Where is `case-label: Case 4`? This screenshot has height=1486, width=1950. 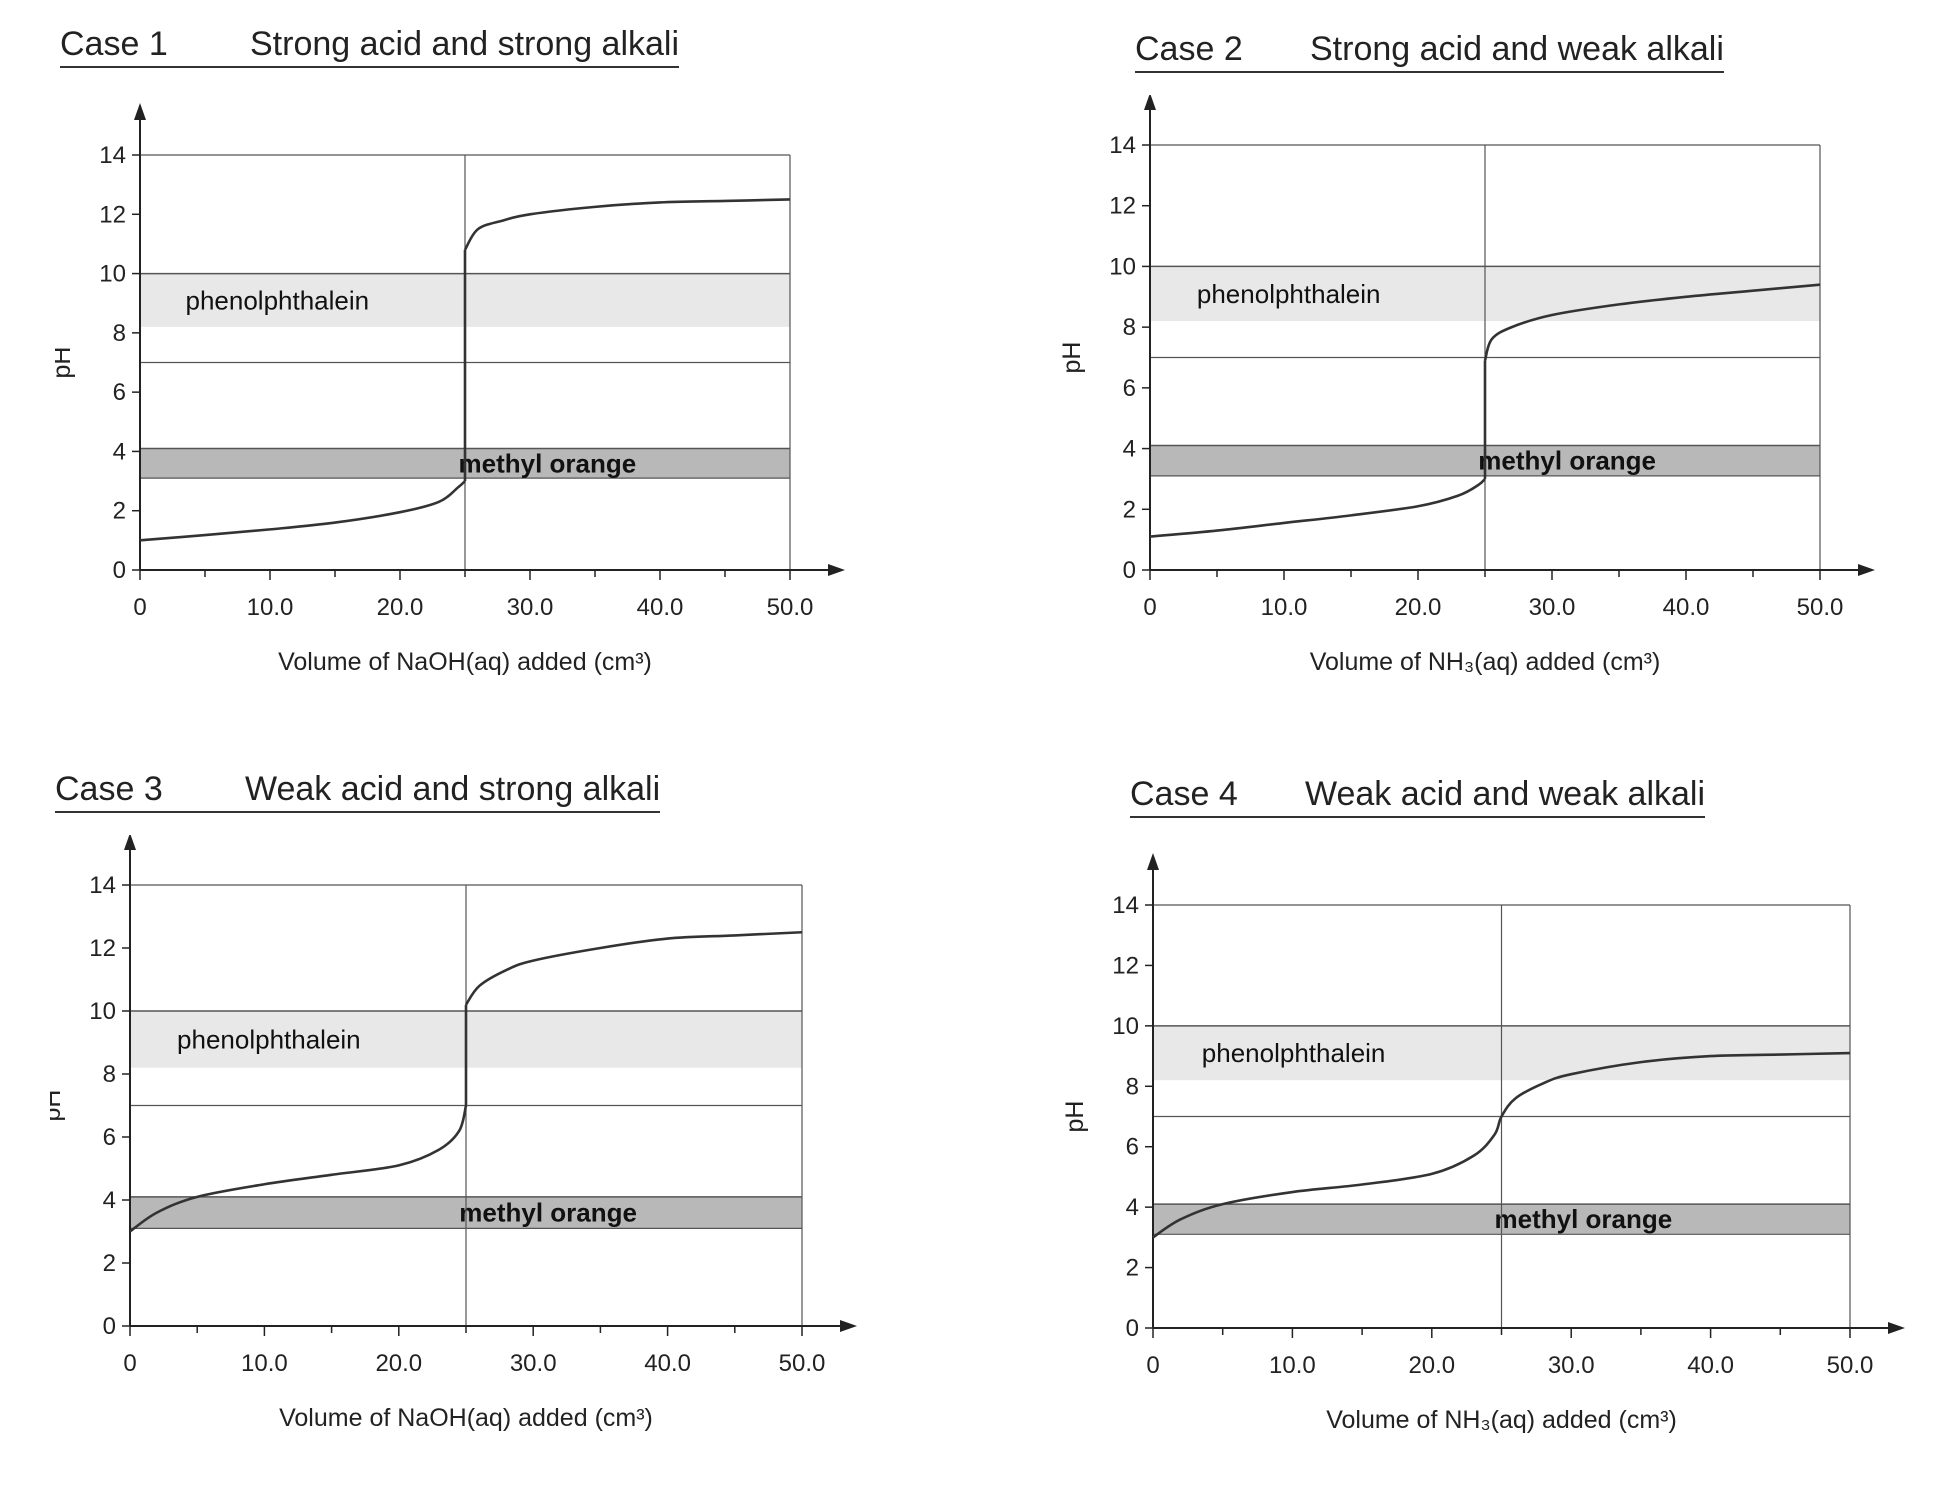 case-label: Case 4 is located at coordinates (1184, 794).